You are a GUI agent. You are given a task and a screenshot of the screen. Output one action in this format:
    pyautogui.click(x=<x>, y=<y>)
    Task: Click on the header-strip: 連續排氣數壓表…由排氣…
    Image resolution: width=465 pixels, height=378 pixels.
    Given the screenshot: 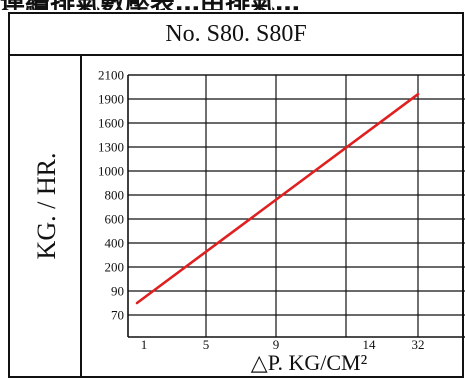 What is the action you would take?
    pyautogui.click(x=232, y=5)
    